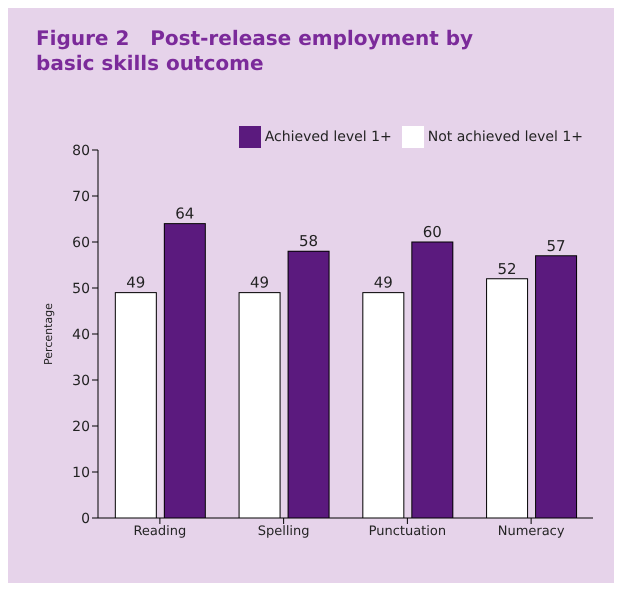 The width and height of the screenshot is (624, 591). I want to click on y-tick-label: 70, so click(81, 196).